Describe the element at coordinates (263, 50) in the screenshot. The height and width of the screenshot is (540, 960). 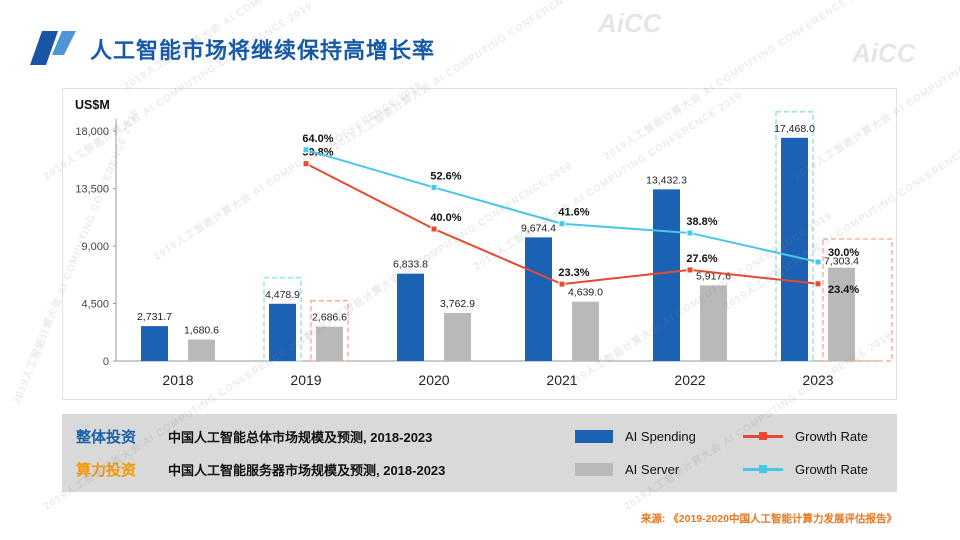
I see `page-title: 人工智能市场将继续保持高增长率` at that location.